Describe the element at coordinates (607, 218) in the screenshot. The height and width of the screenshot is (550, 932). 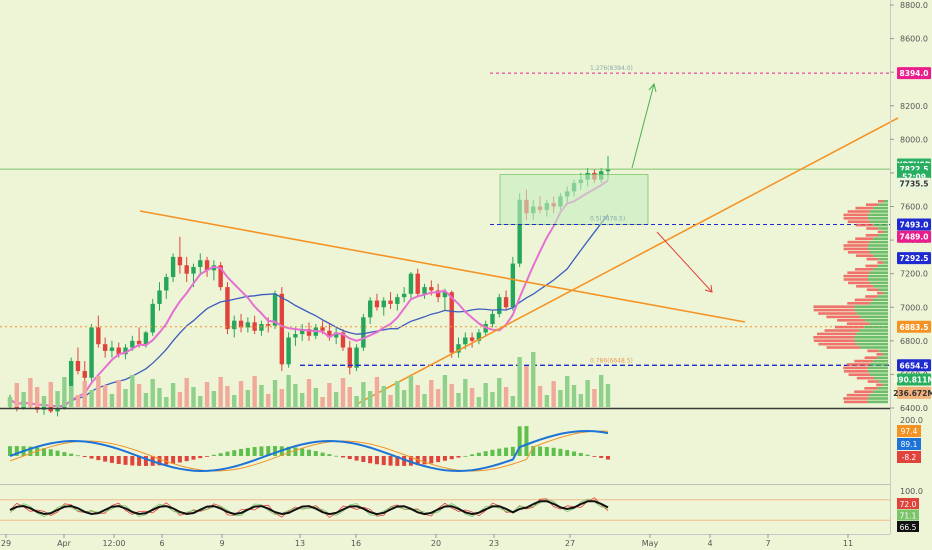
I see `fib-mid-annotation: 0.5(7478.5)` at that location.